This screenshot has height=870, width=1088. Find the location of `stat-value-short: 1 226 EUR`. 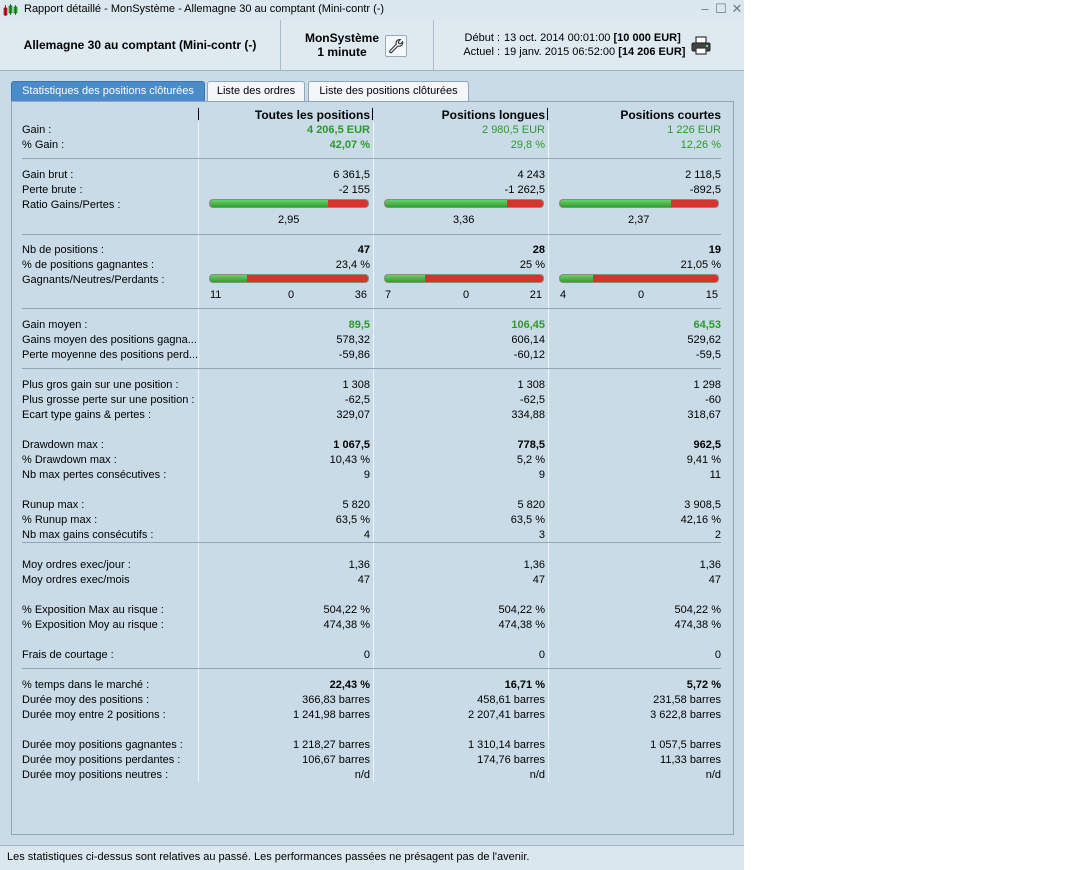

stat-value-short: 1 226 EUR is located at coordinates (694, 130).